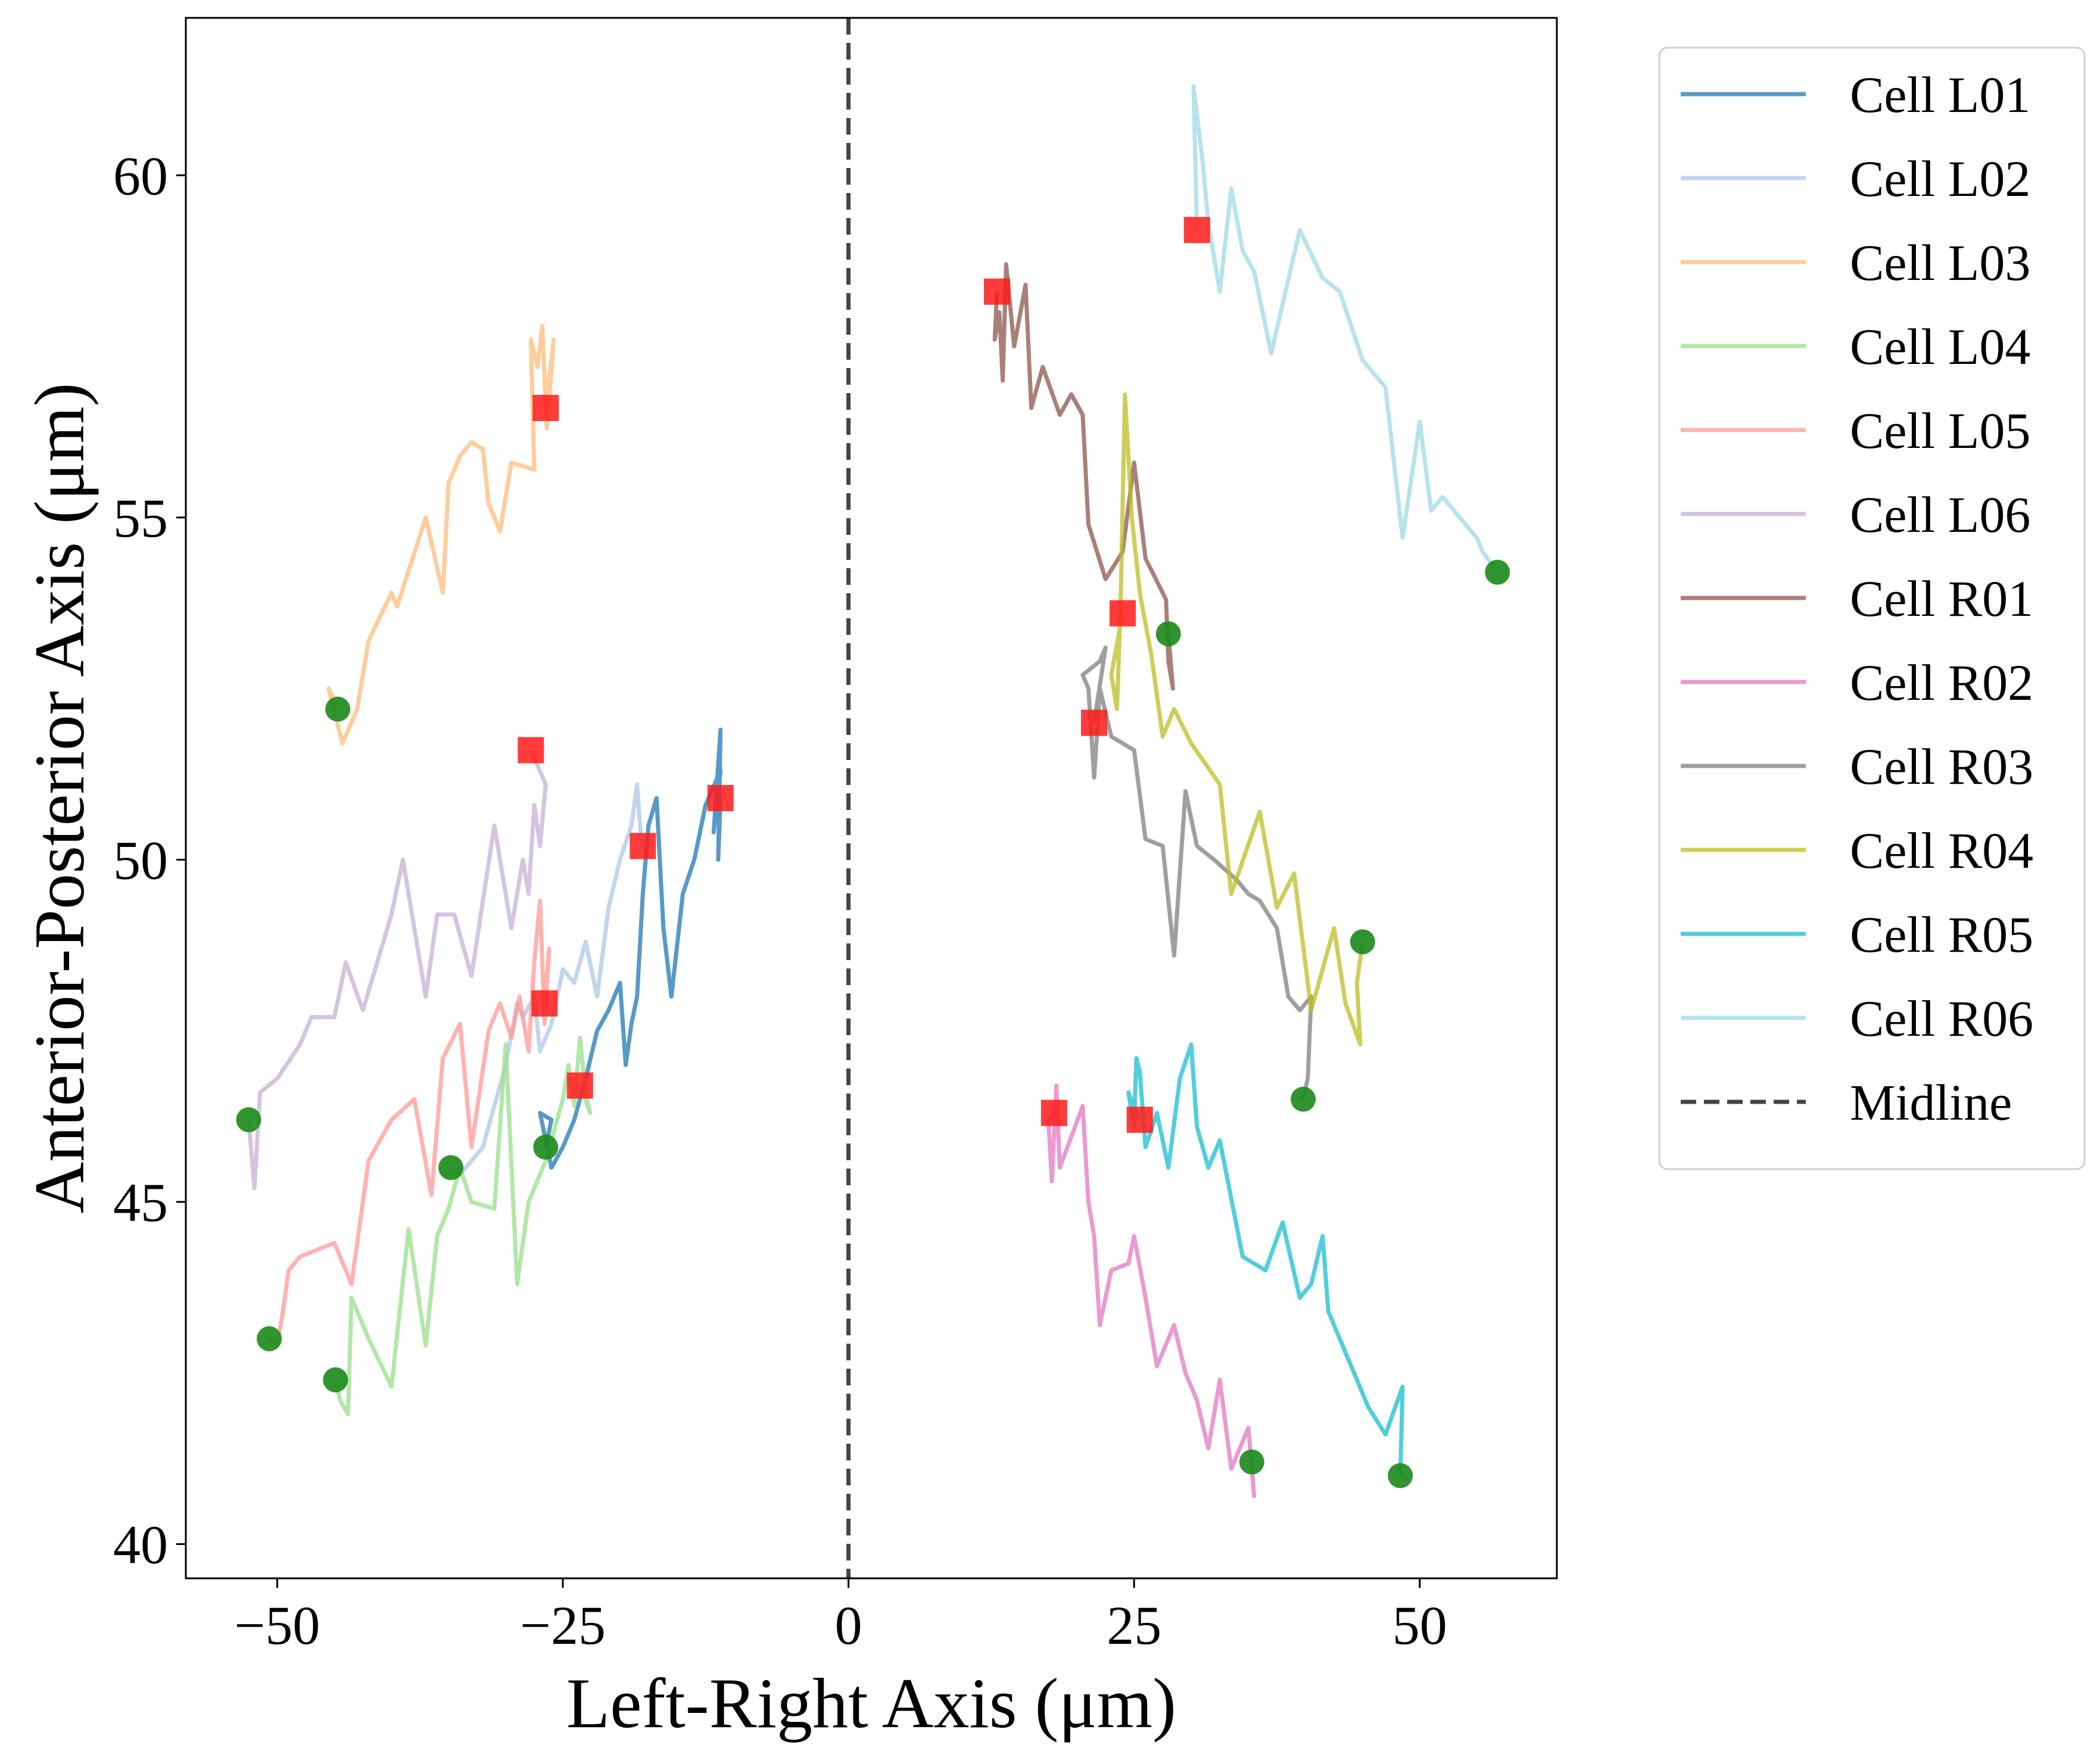 The height and width of the screenshot is (1757, 2100). I want to click on start-marker-cell-l01, so click(546, 1147).